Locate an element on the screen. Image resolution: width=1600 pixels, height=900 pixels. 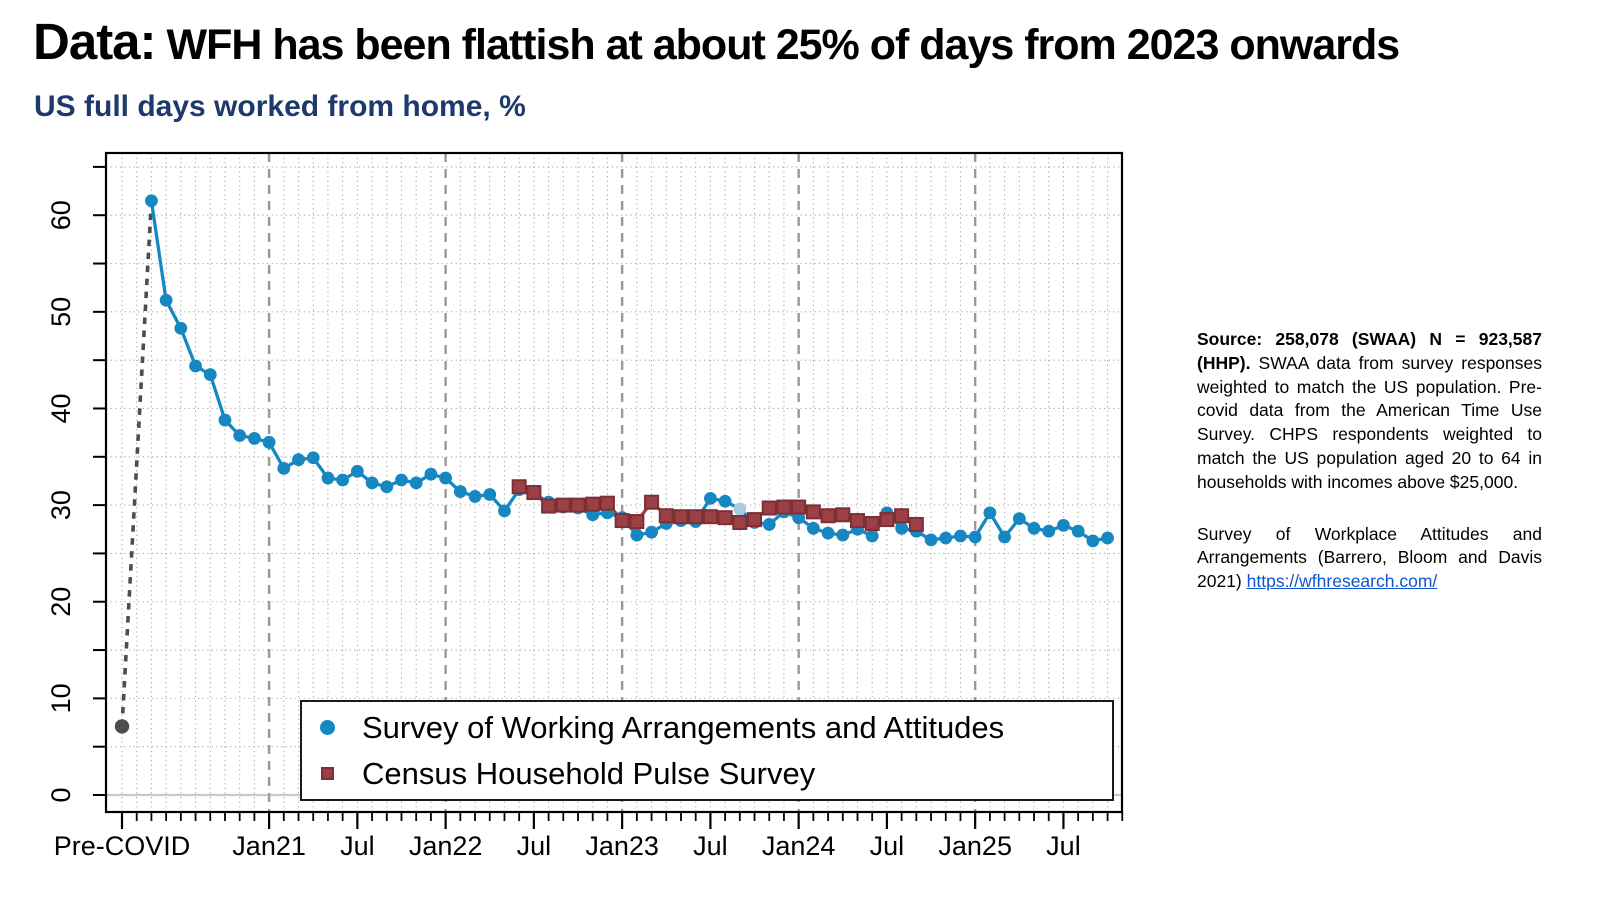
svg-text: Pre-COVID is located at coordinates (122, 846).